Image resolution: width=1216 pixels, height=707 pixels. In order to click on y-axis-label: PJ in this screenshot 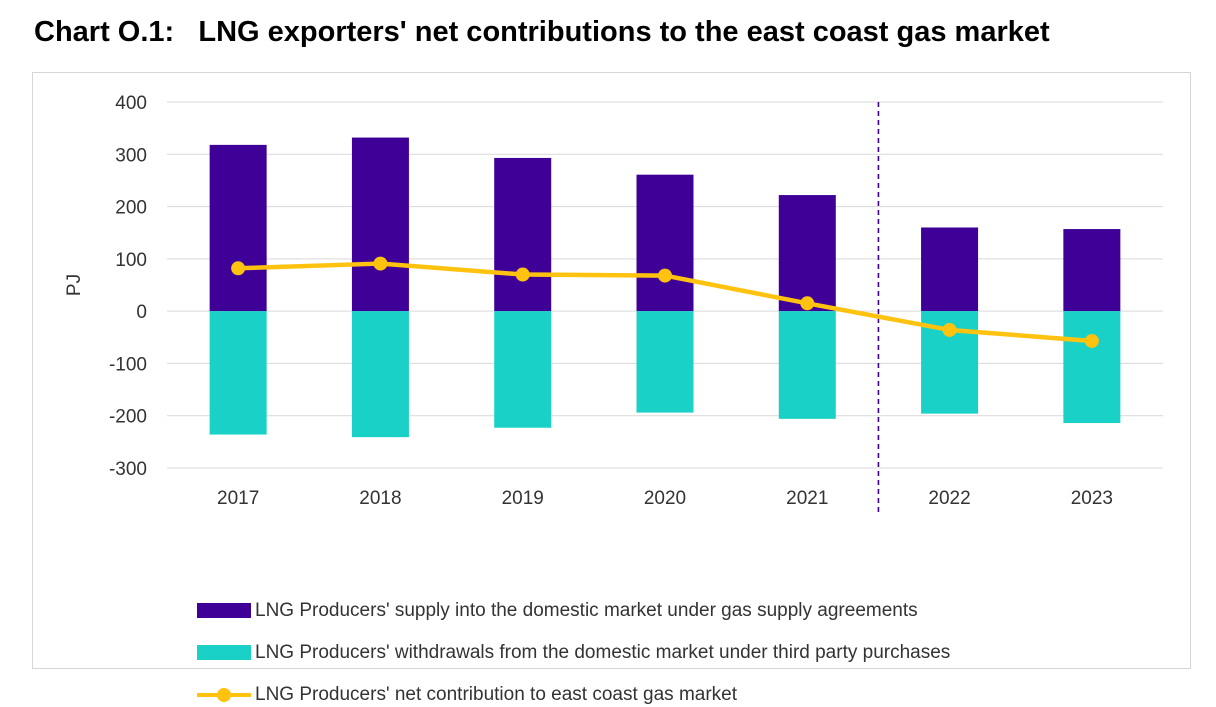, I will do `click(74, 285)`.